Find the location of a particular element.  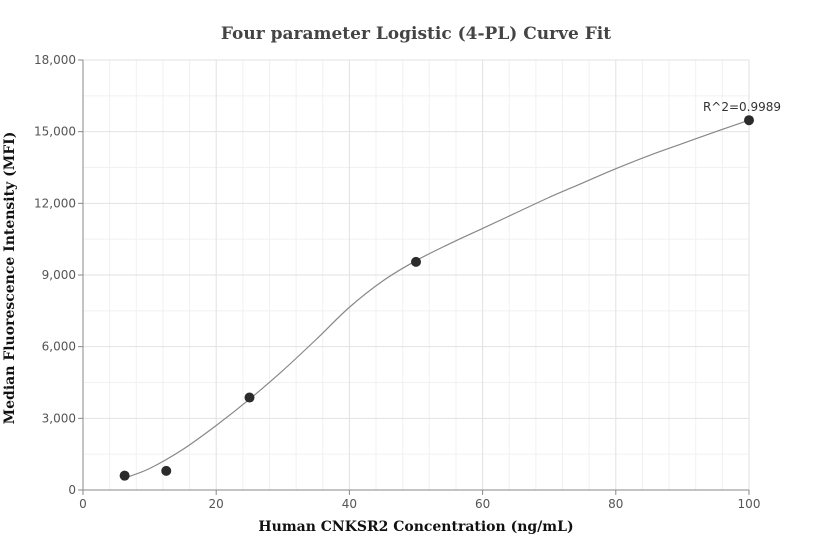

x-tick-label: 0 is located at coordinates (83, 504).